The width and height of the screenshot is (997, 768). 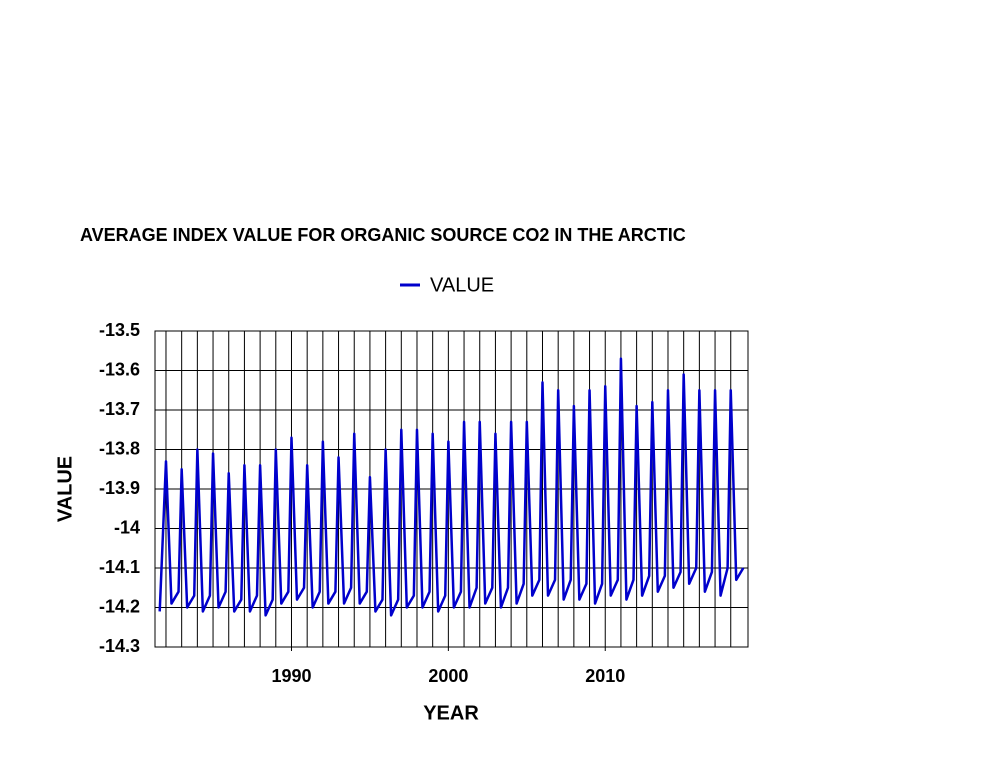 I want to click on x-tick-label: 2000, so click(x=448, y=676).